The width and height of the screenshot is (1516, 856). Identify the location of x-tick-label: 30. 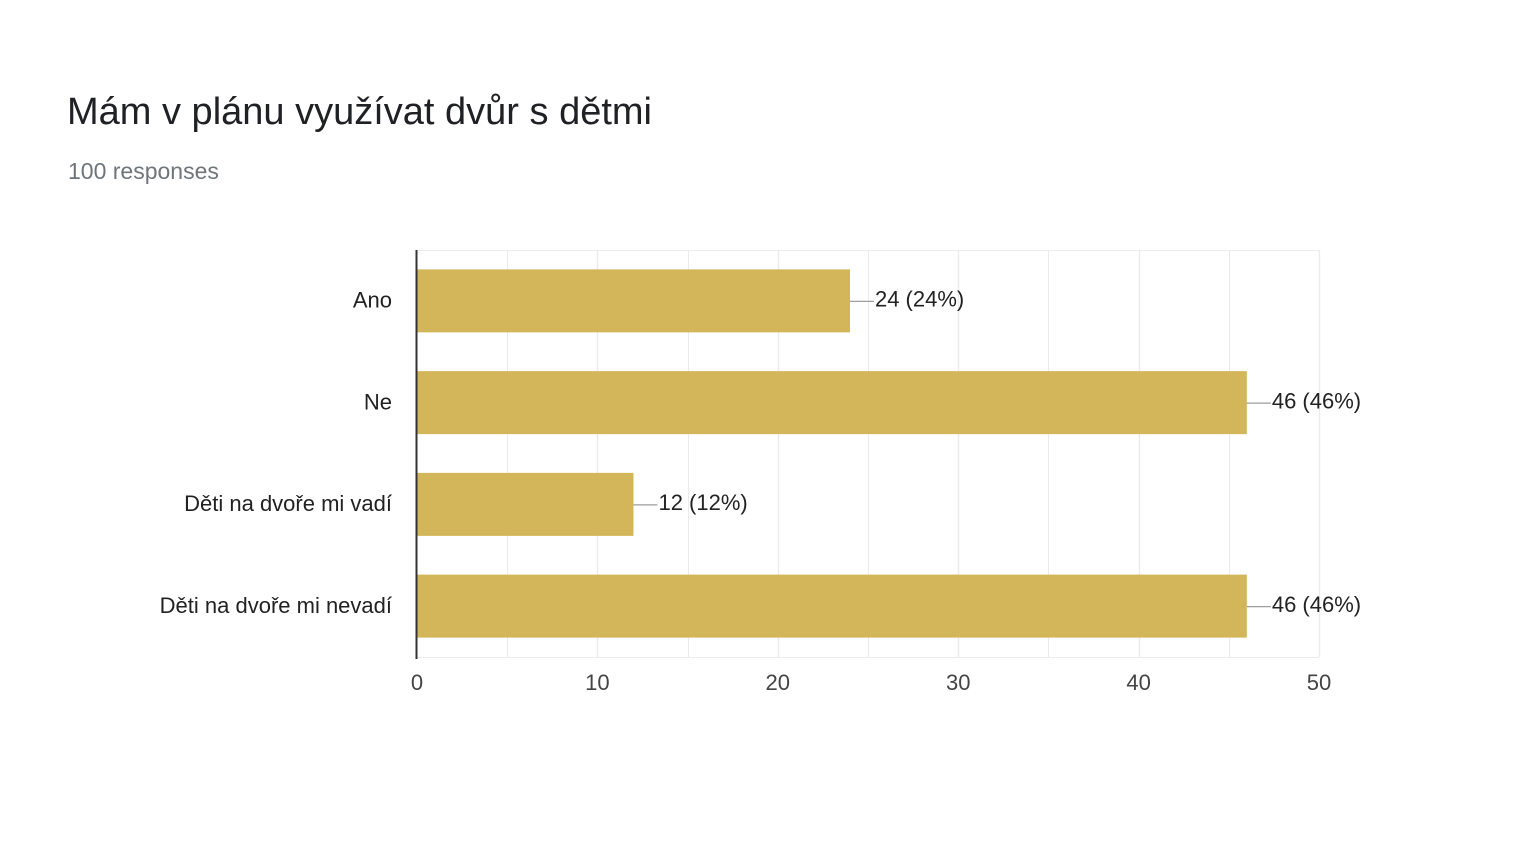
(958, 682).